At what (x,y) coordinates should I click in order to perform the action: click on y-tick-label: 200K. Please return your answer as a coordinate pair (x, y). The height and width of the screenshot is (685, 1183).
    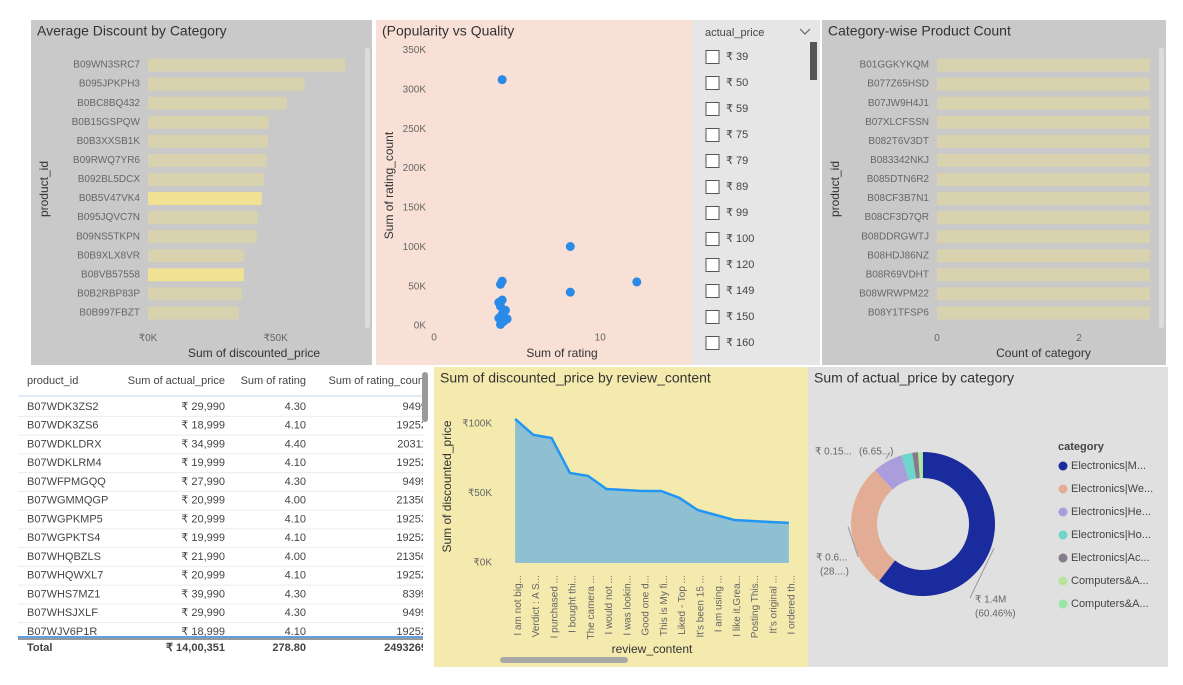
    Looking at the image, I should click on (415, 168).